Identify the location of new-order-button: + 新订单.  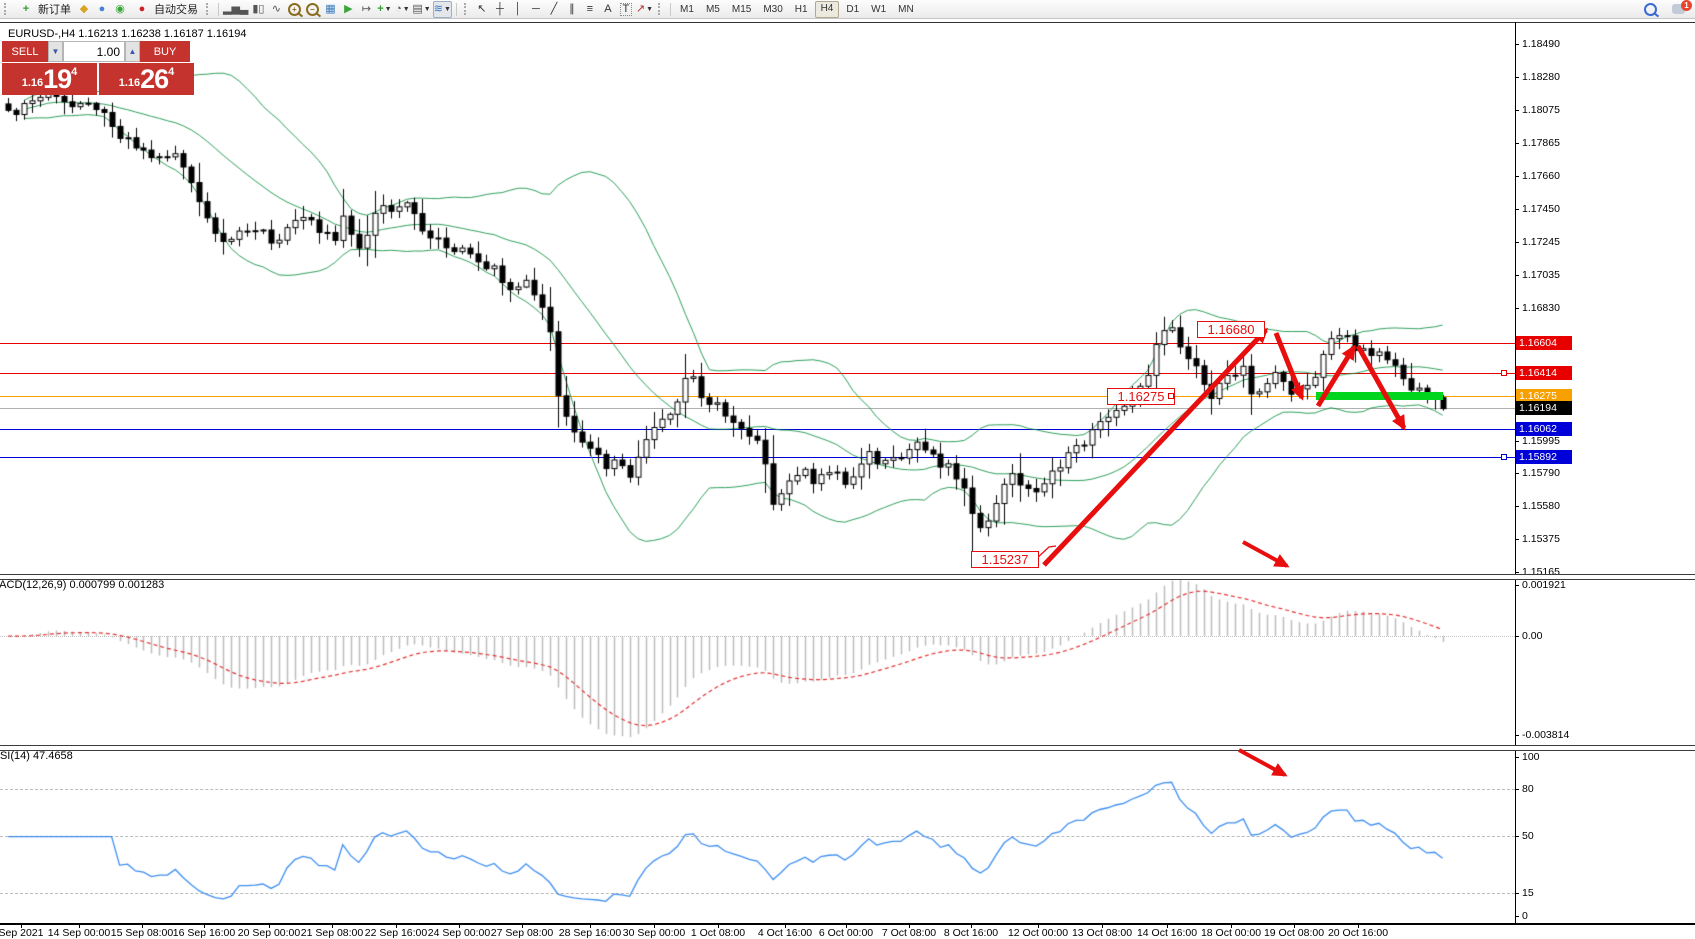
(44, 9).